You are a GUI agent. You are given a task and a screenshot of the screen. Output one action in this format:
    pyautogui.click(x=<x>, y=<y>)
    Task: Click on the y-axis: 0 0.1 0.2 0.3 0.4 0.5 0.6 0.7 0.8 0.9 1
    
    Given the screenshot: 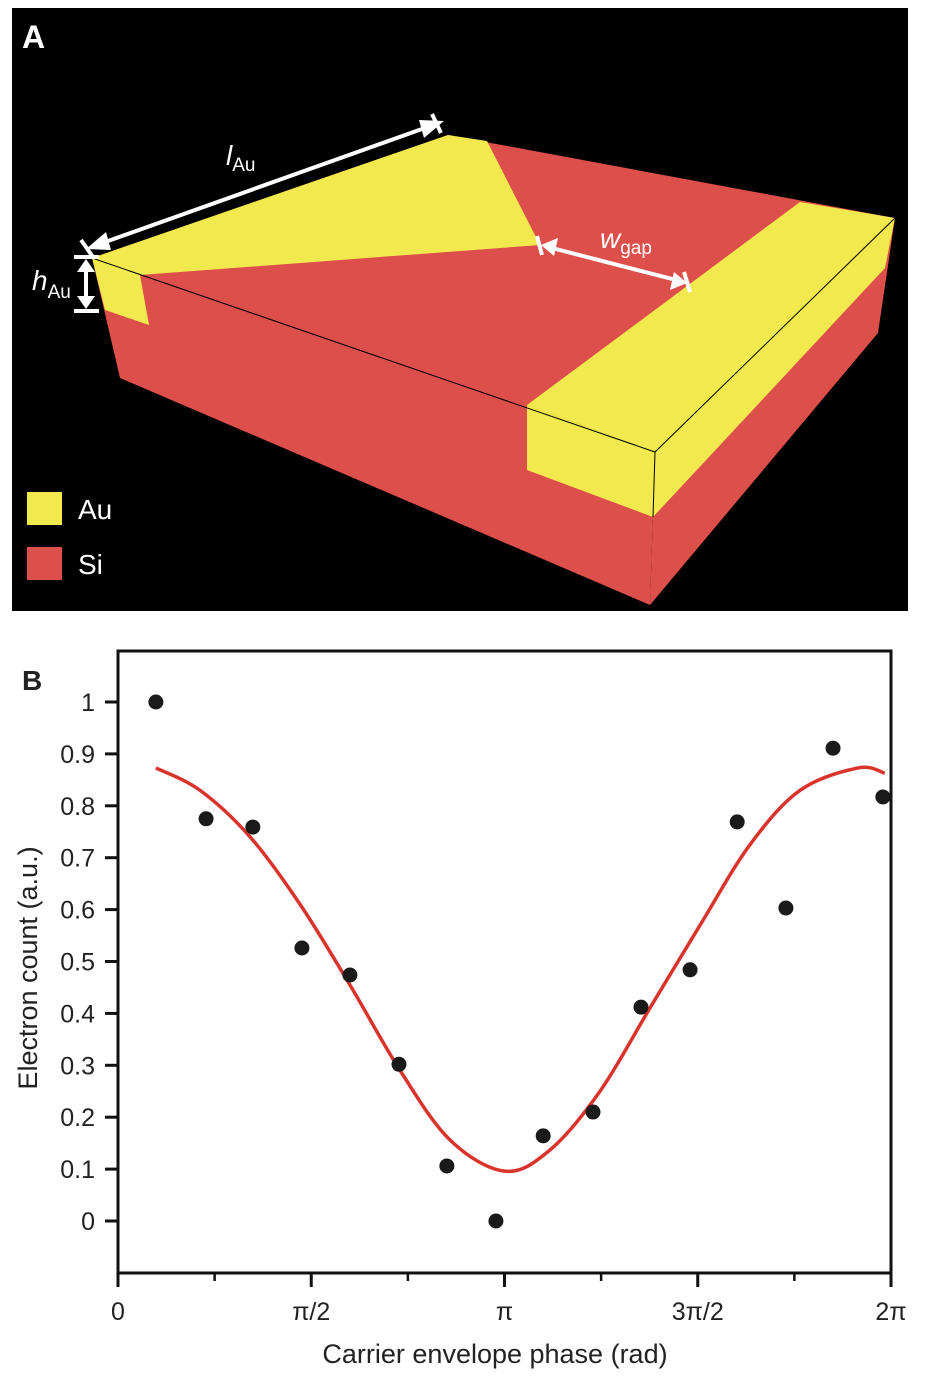 What is the action you would take?
    pyautogui.click(x=89, y=962)
    